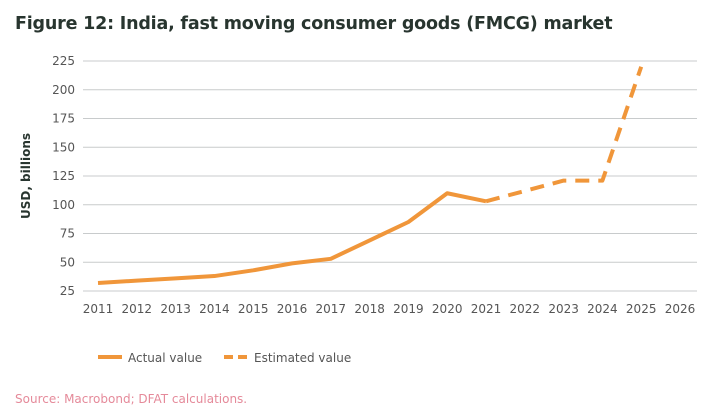 This screenshot has width=723, height=415. I want to click on x-tick-label: 2011, so click(98, 309).